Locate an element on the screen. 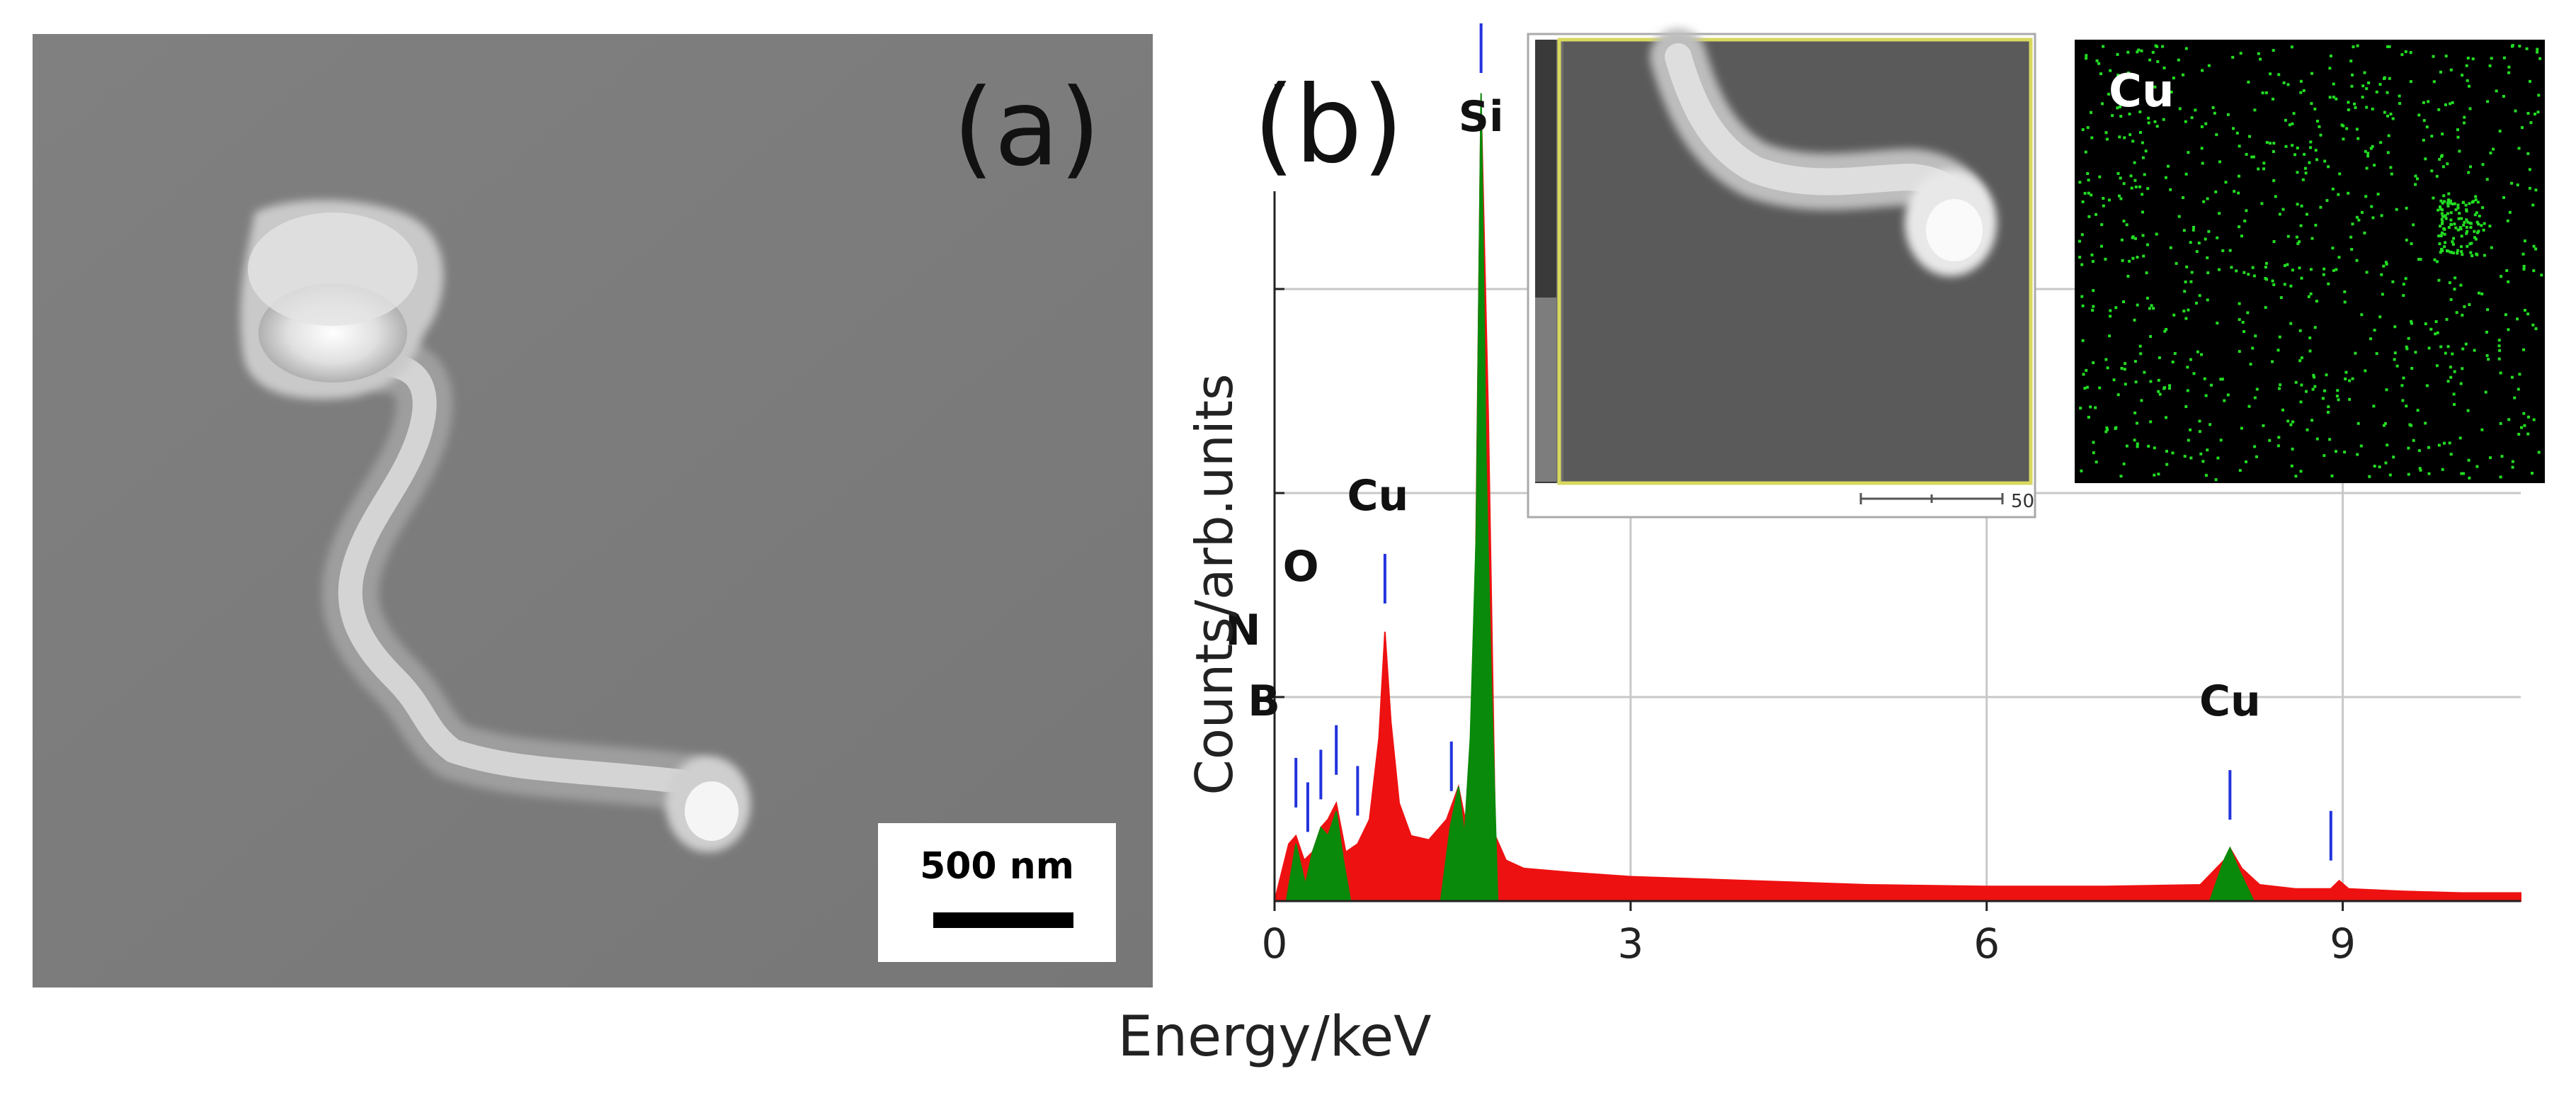 Image resolution: width=2576 pixels, height=1098 pixels. element-label-3: N is located at coordinates (1242, 630).